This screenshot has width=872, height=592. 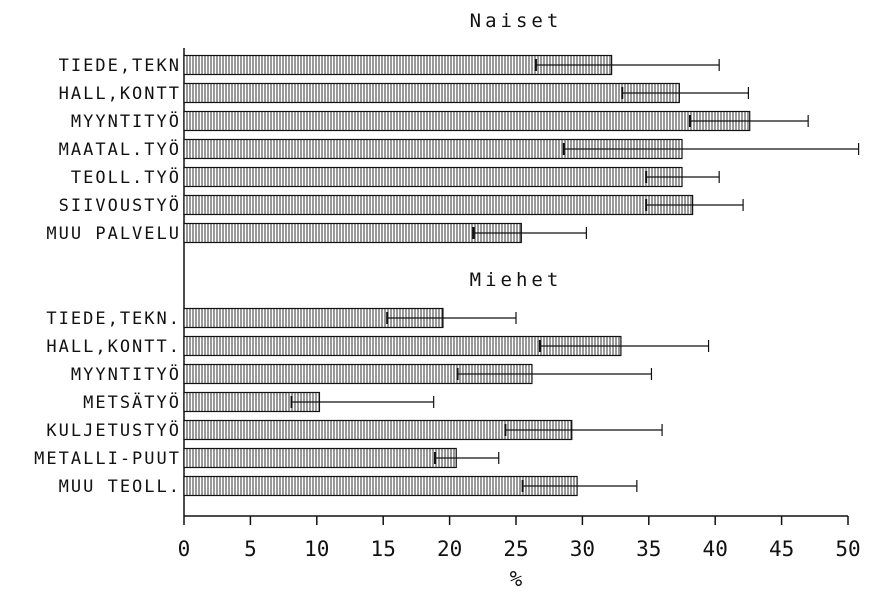 I want to click on x-axis-label: %, so click(x=516, y=579).